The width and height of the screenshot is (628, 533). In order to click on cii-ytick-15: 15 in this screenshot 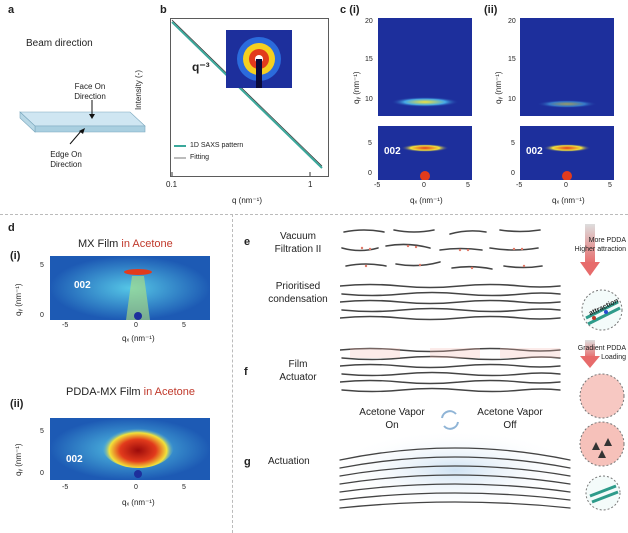, I will do `click(512, 59)`.